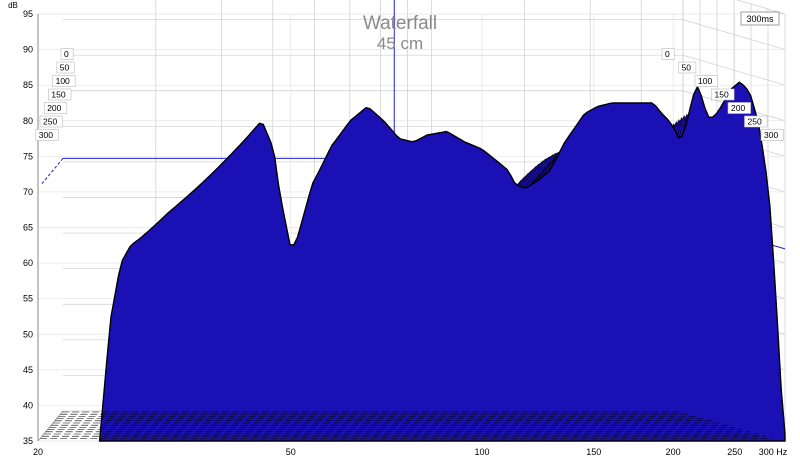 The image size is (800, 461). I want to click on time-label-left: 50, so click(65, 68).